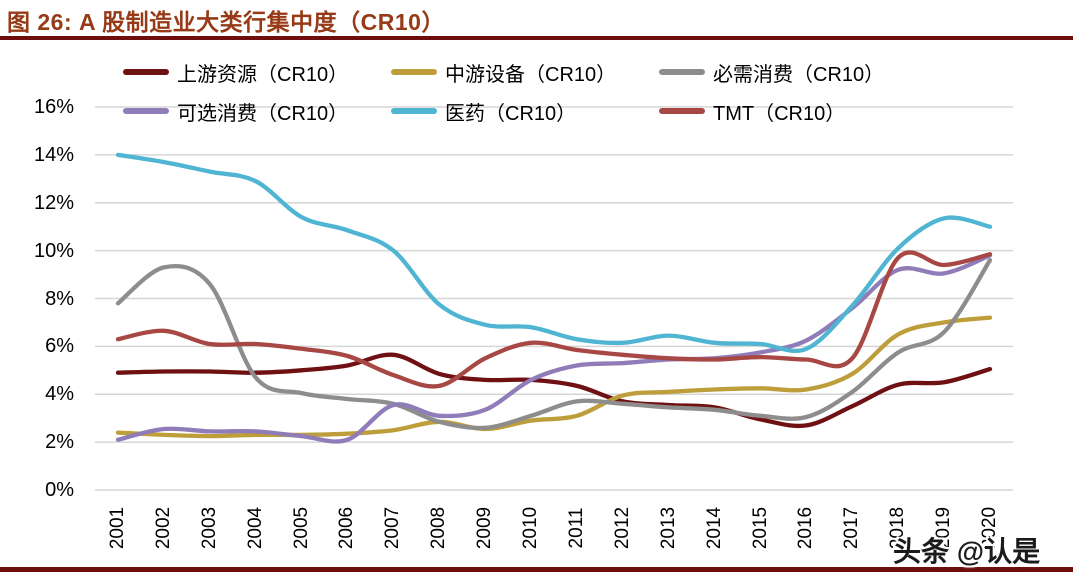  Describe the element at coordinates (536, 569) in the screenshot. I see `bottom-divider-rule` at that location.